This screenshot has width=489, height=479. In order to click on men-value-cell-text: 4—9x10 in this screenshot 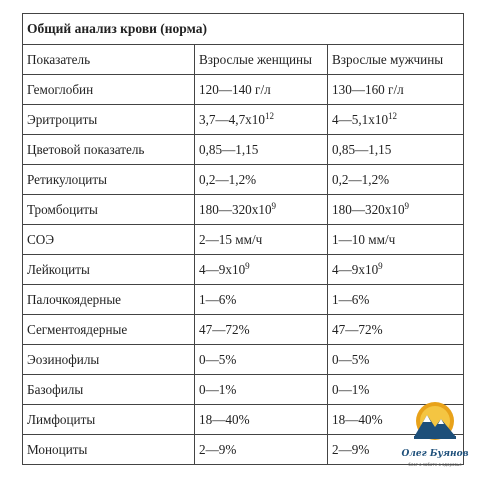, I will do `click(355, 269)`.